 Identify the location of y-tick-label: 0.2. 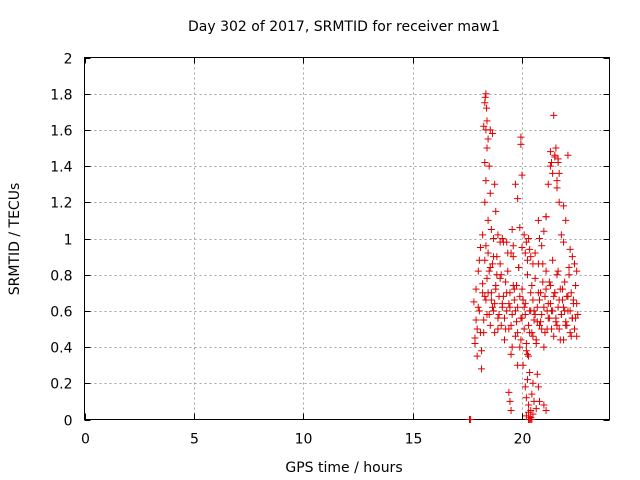
(61, 385).